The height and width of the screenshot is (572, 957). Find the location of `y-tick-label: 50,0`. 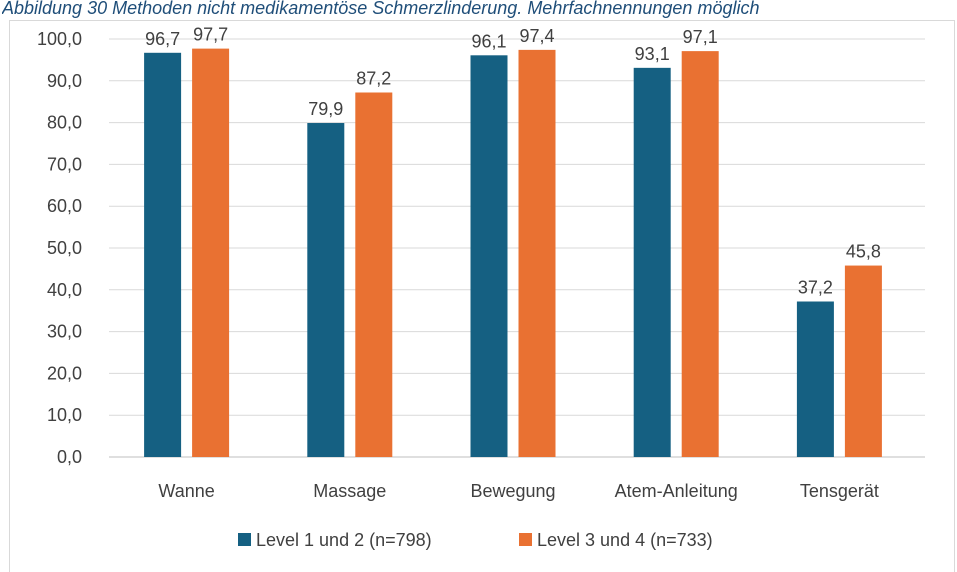

y-tick-label: 50,0 is located at coordinates (64, 248).